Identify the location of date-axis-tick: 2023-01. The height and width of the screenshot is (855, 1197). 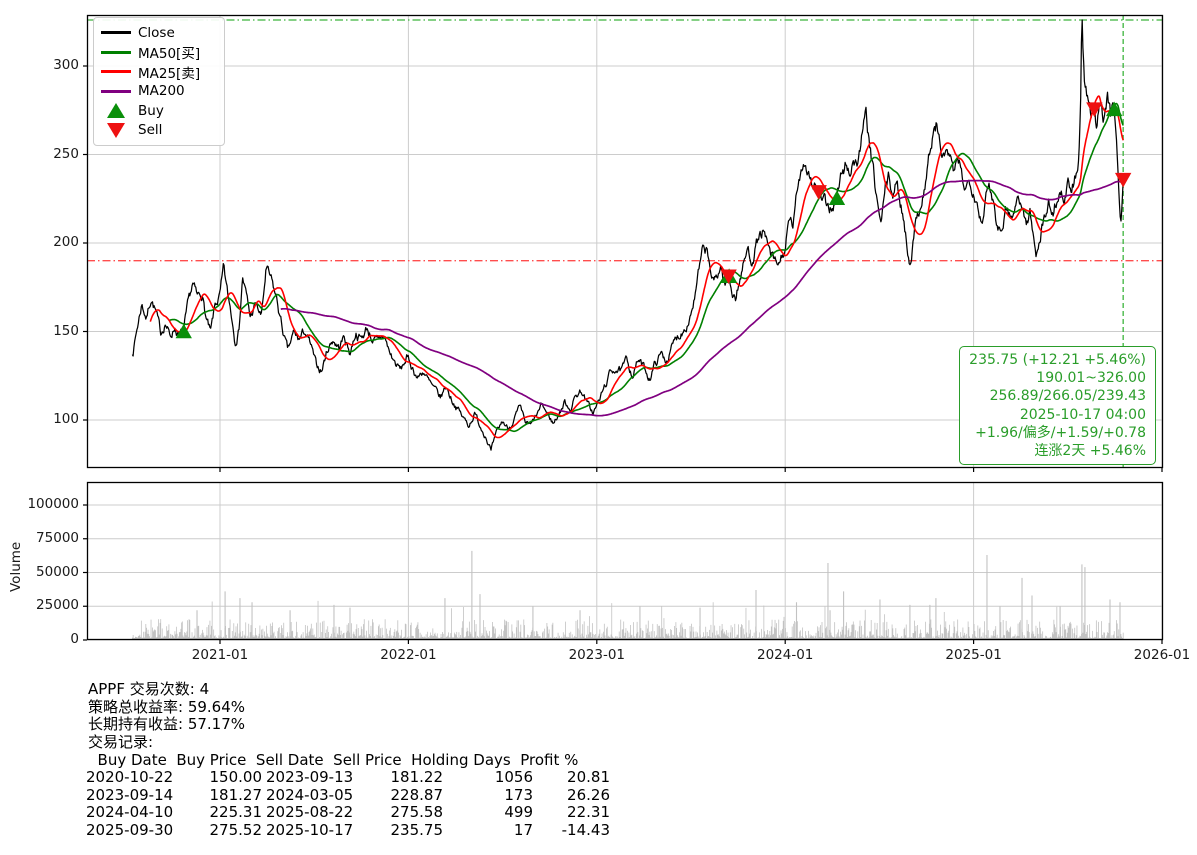
(596, 655).